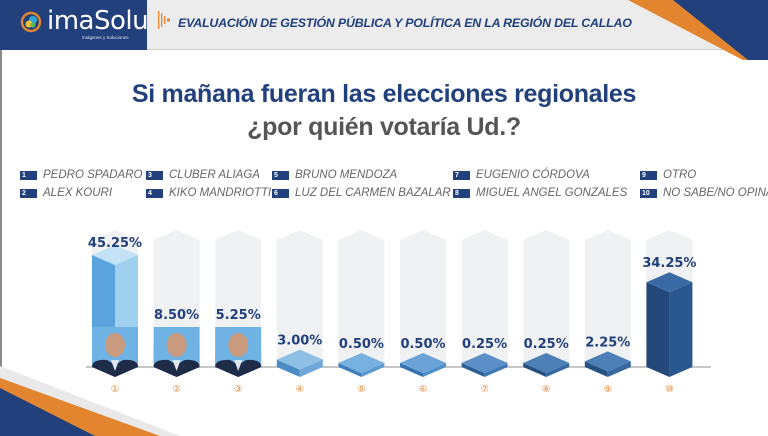 The width and height of the screenshot is (768, 436). I want to click on logo-text: imaSolu, so click(98, 21).